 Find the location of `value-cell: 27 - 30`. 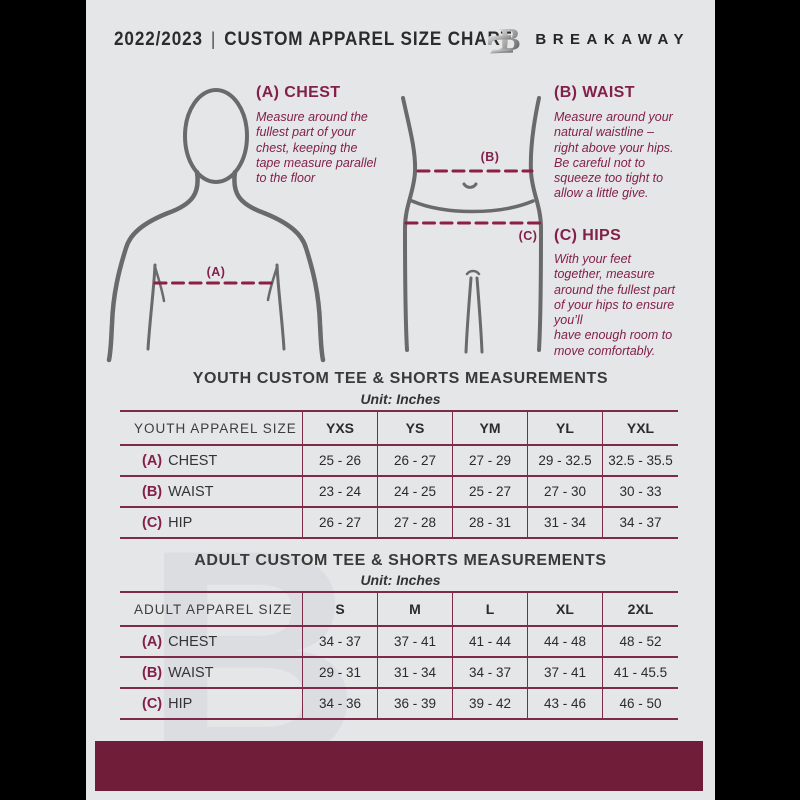

value-cell: 27 - 30 is located at coordinates (565, 491).